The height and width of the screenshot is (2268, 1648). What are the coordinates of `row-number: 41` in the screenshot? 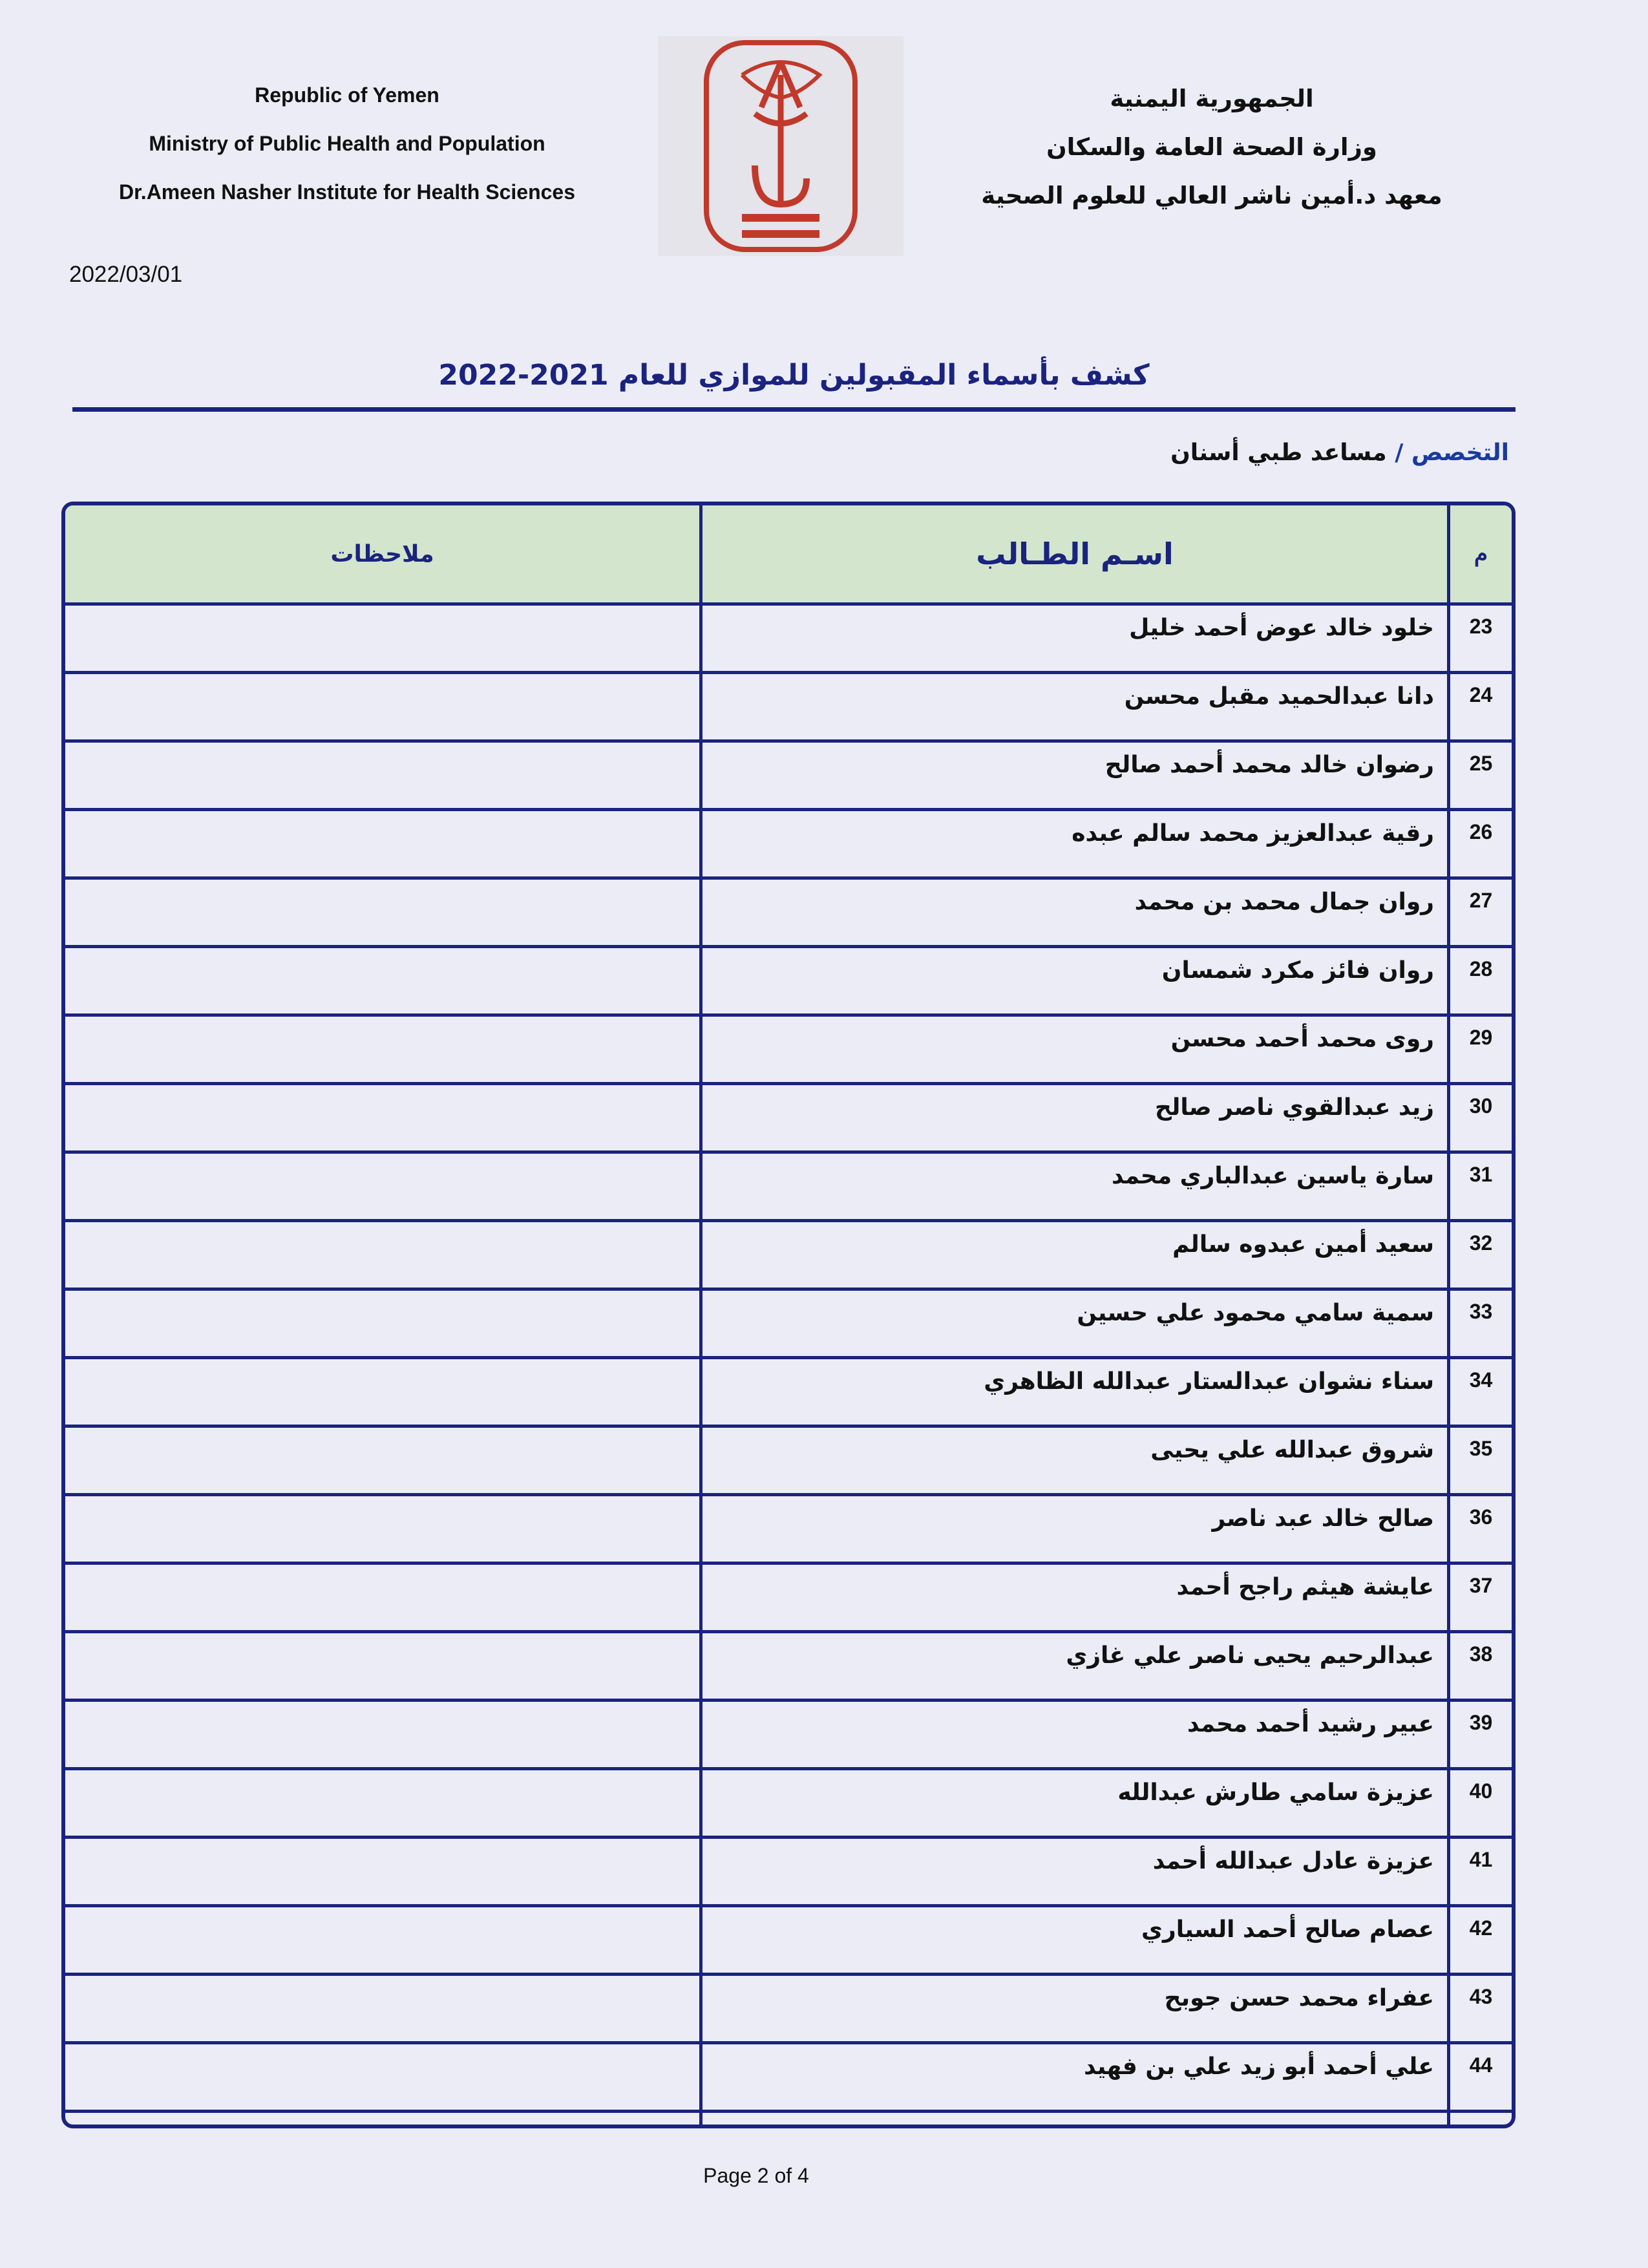 It's located at (1479, 1871).